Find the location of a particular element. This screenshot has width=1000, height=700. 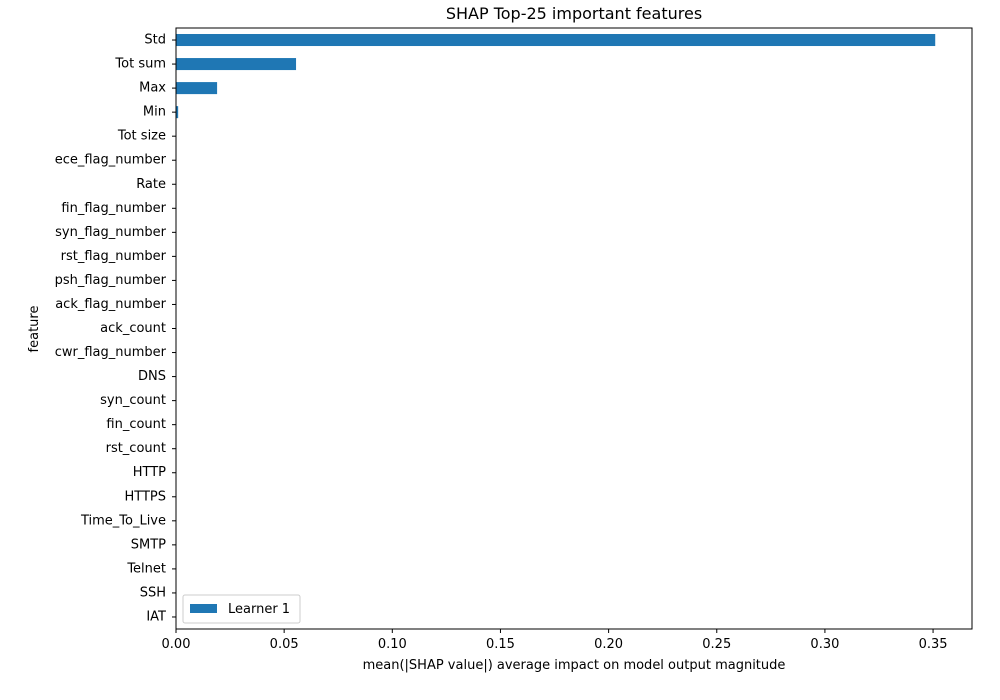

y-tick-label: syn_count is located at coordinates (133, 400).